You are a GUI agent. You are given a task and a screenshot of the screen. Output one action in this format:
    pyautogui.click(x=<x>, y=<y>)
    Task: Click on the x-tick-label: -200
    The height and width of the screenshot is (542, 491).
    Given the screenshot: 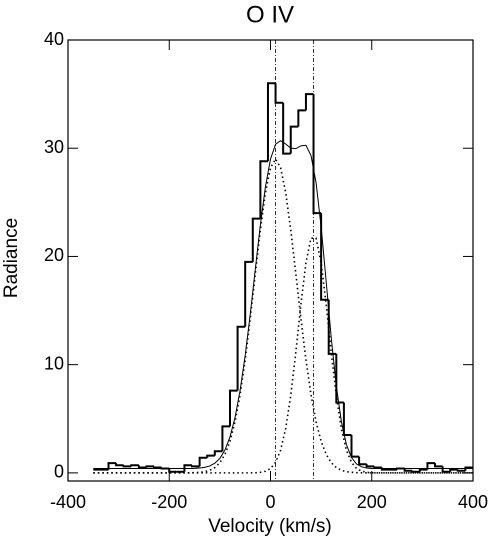 What is the action you would take?
    pyautogui.click(x=169, y=502)
    